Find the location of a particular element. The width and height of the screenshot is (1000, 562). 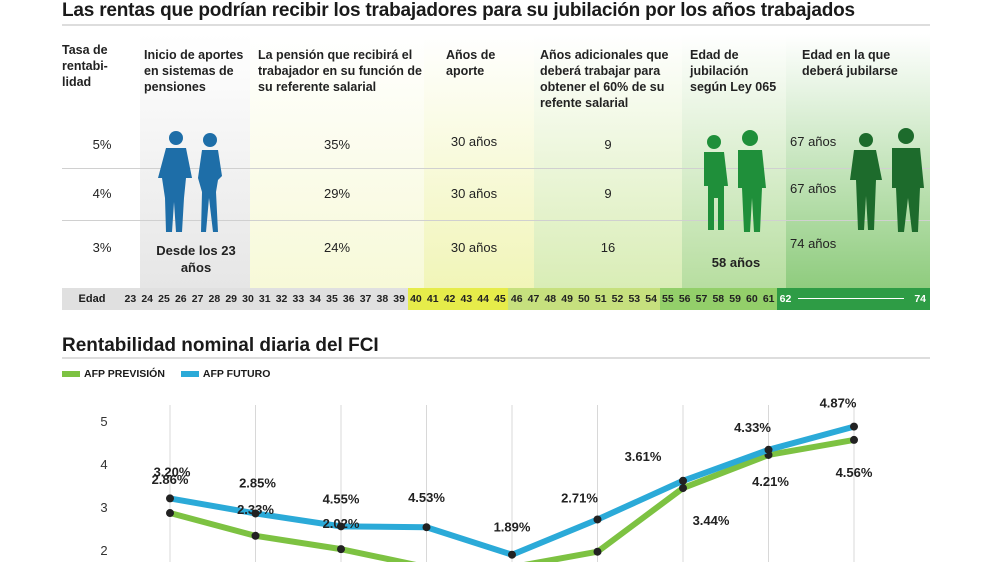

retire-4: 67 años is located at coordinates (813, 188).